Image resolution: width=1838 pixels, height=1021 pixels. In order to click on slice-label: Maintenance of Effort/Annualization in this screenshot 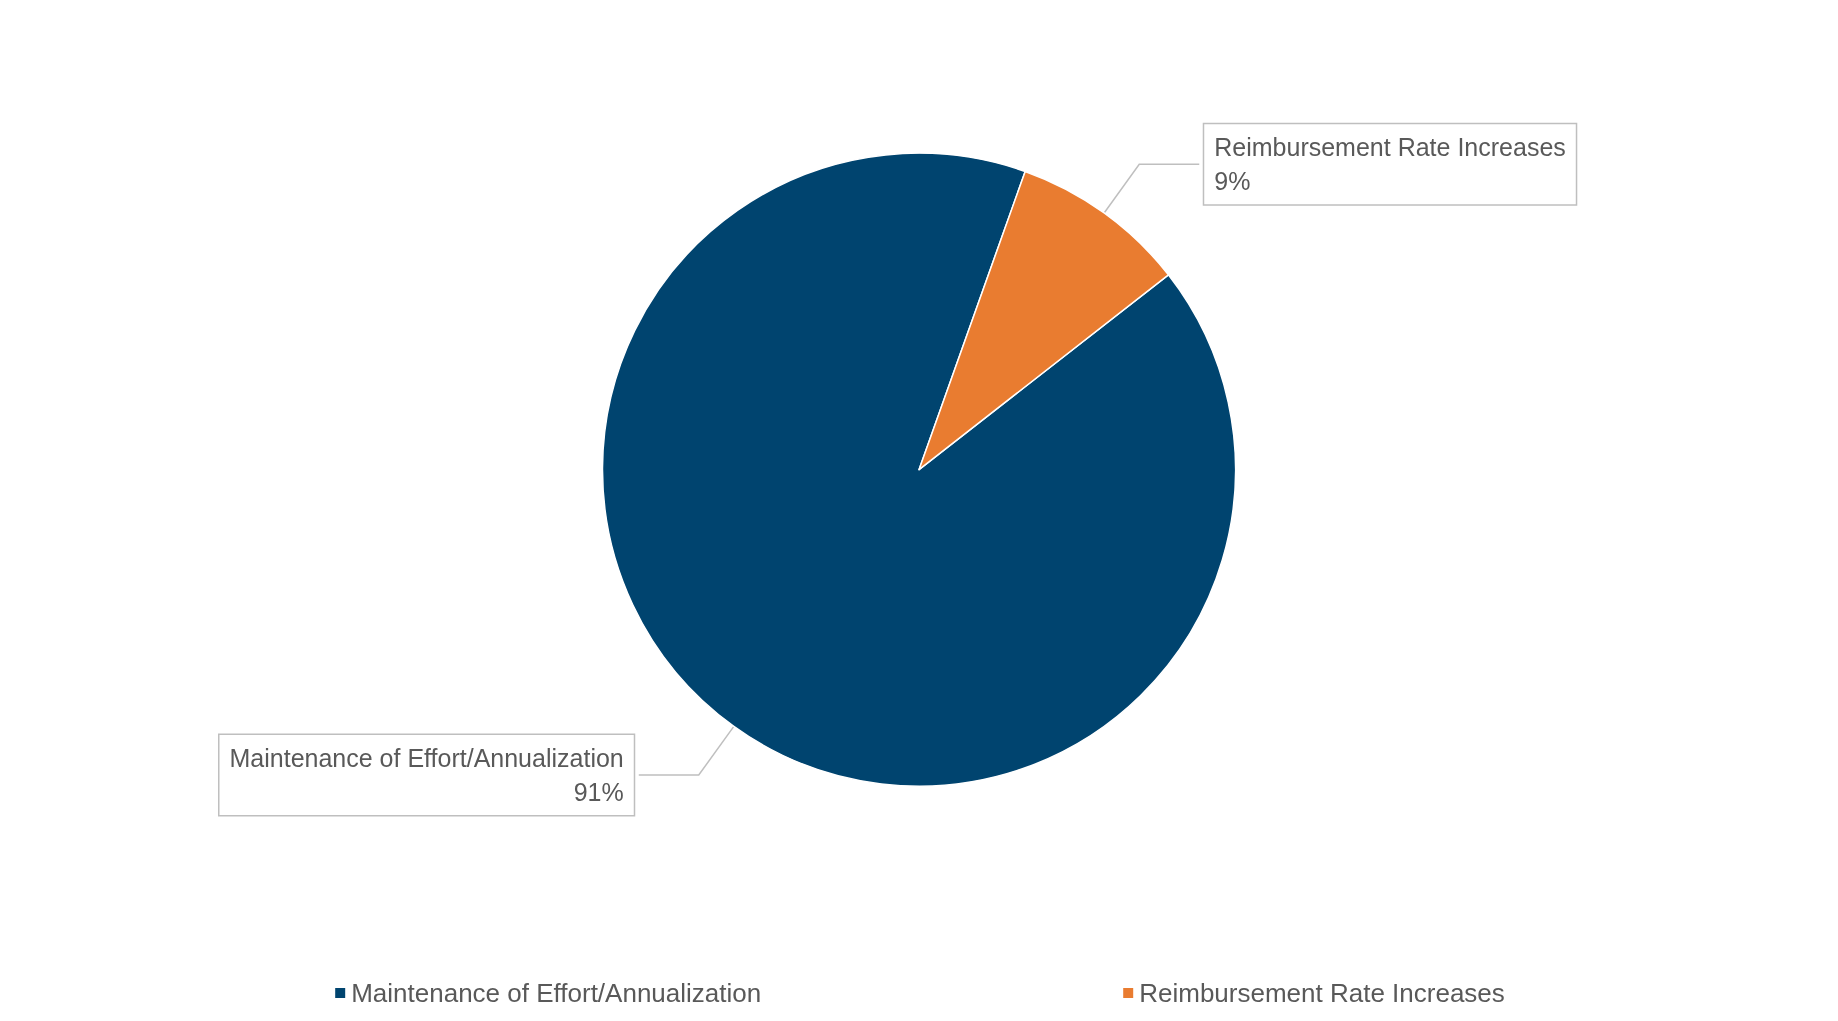, I will do `click(426, 758)`.